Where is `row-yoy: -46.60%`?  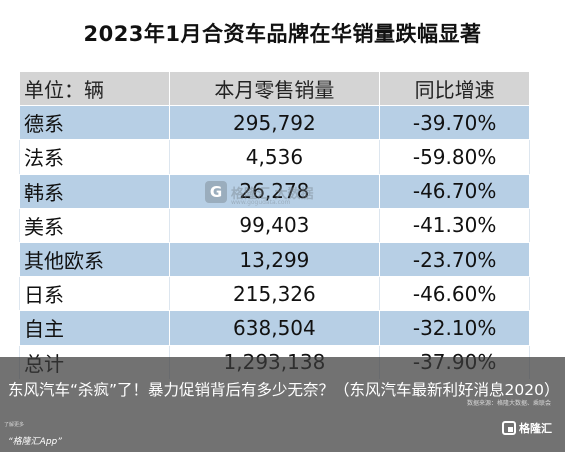
row-yoy: -46.60% is located at coordinates (454, 294).